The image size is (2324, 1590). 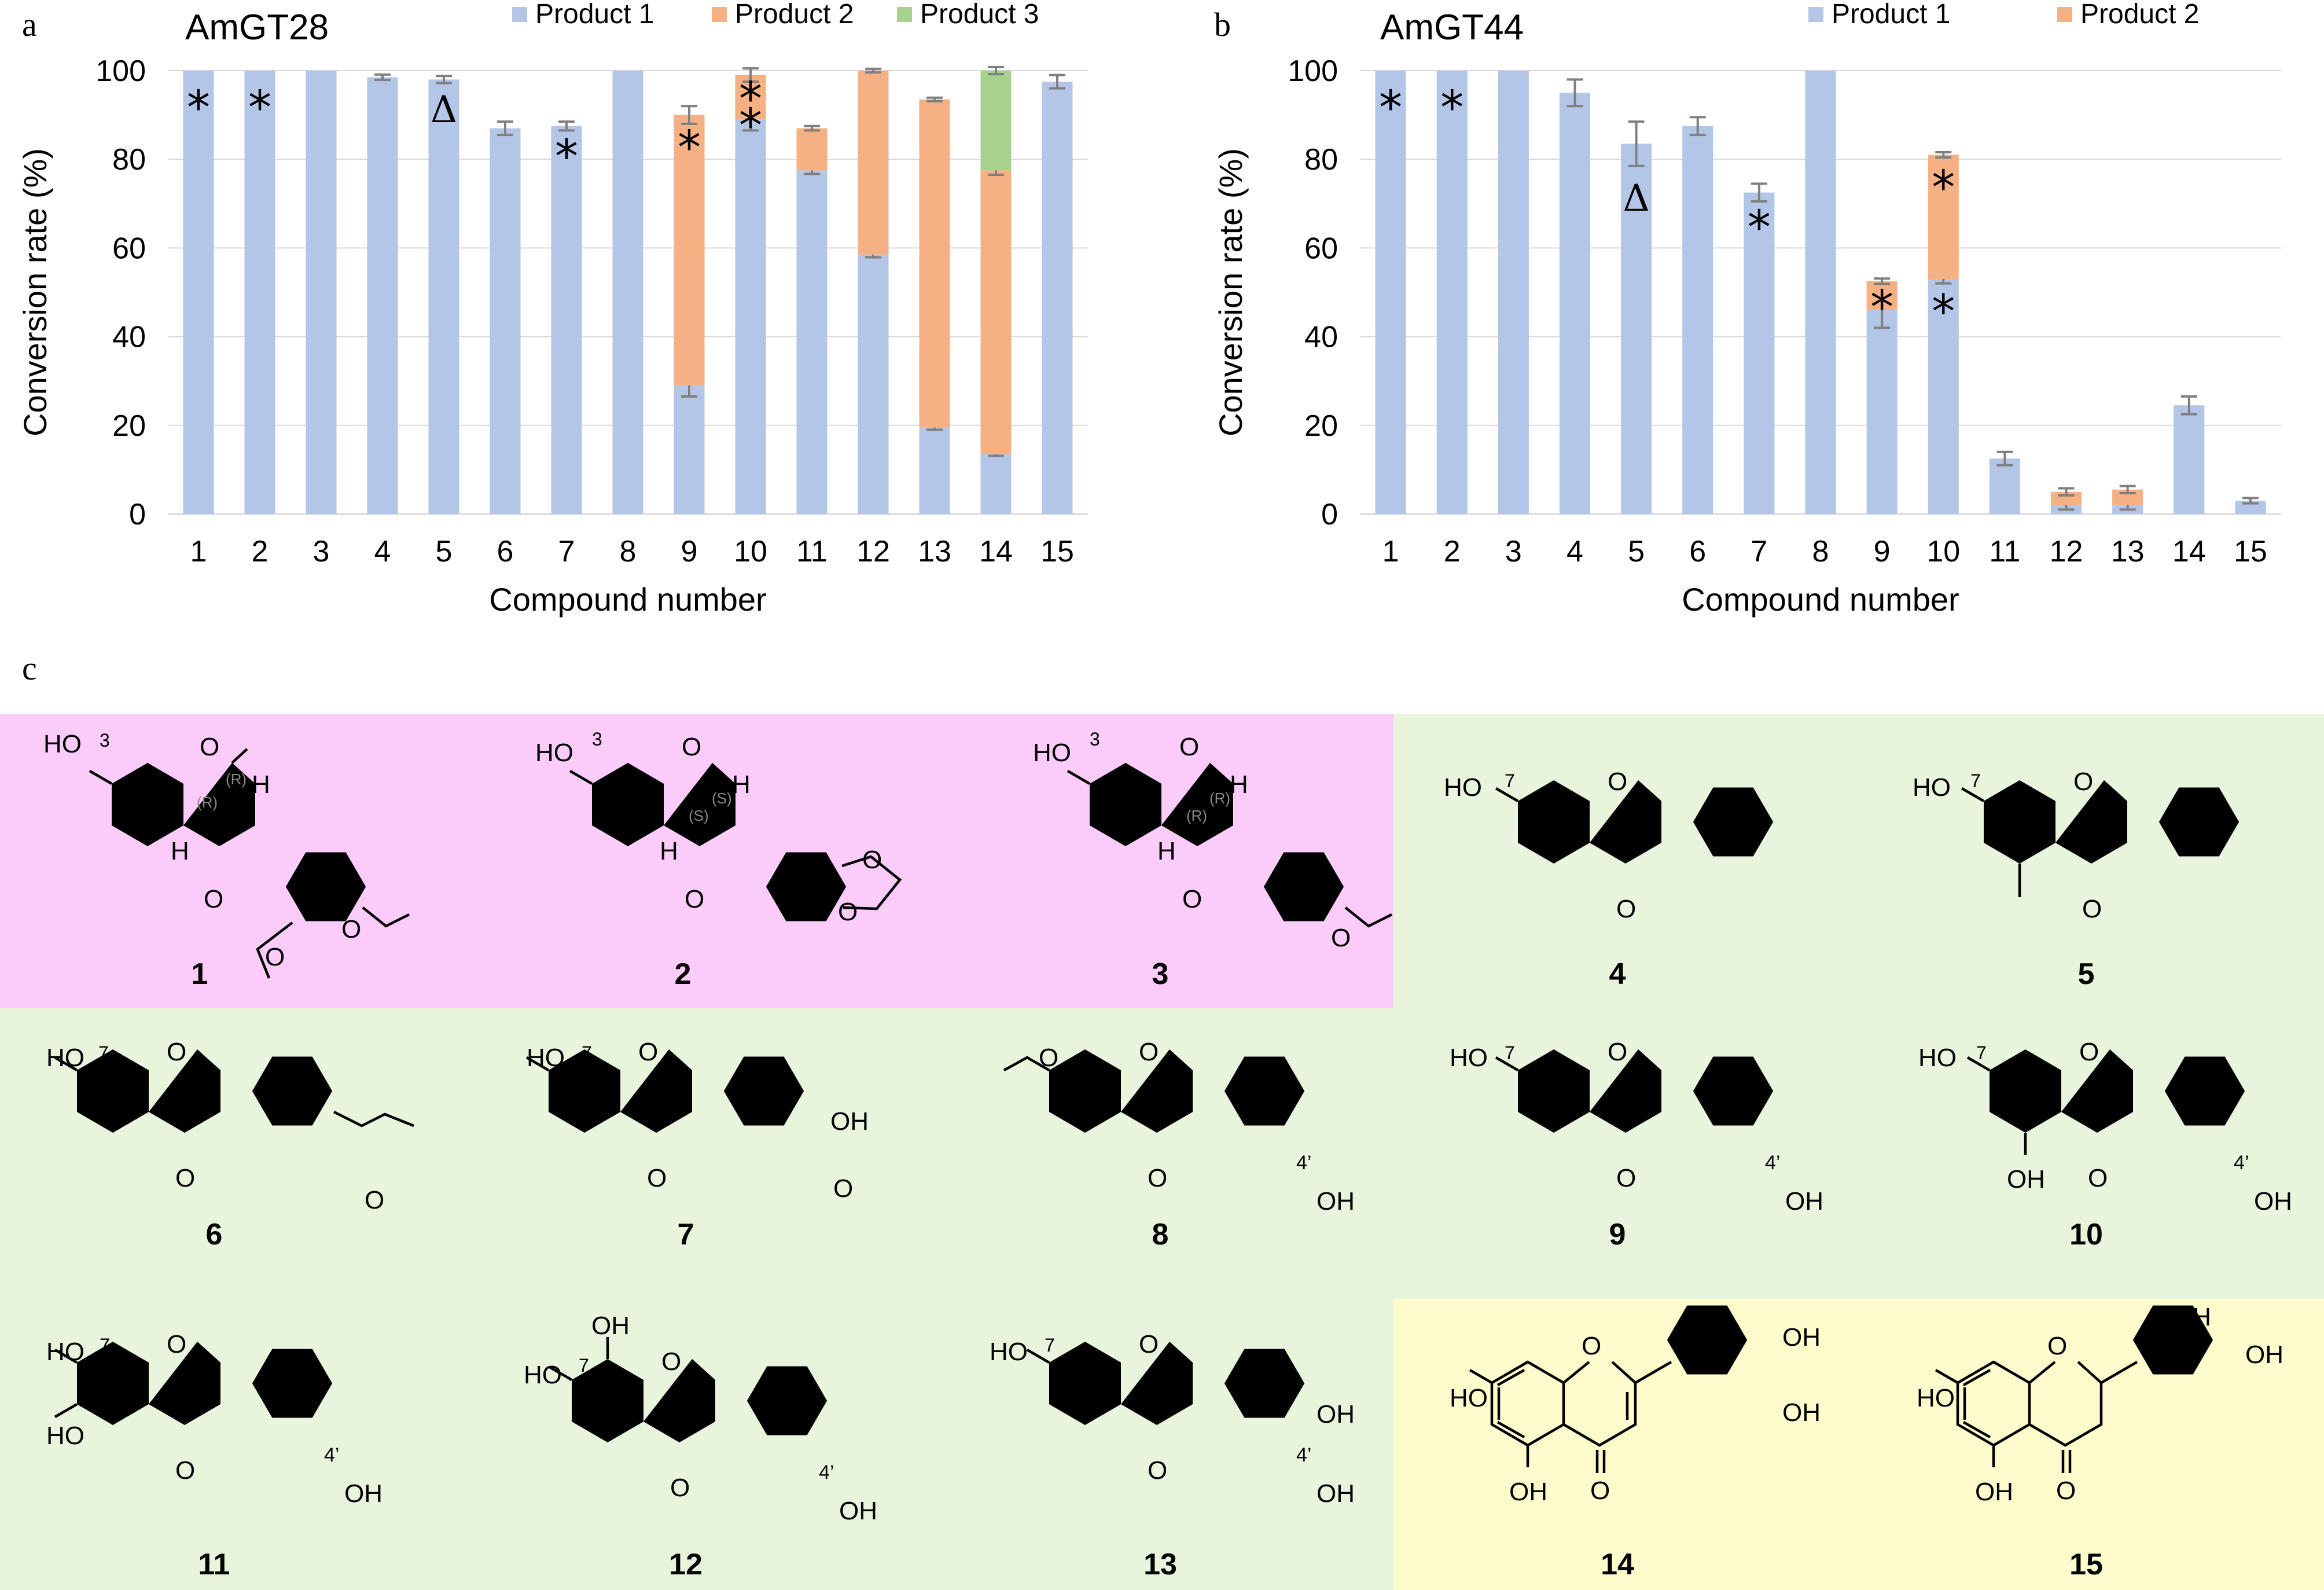 I want to click on x-axis-label: Compound number, so click(x=627, y=599).